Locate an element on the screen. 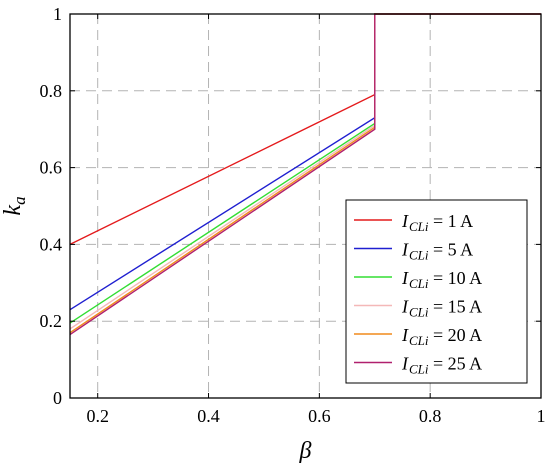 This screenshot has width=550, height=467. x-tick-label: 1 is located at coordinates (541, 416).